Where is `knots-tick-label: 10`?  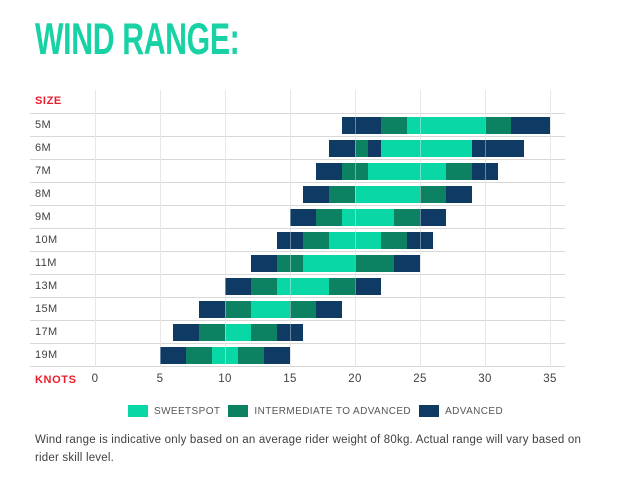 knots-tick-label: 10 is located at coordinates (225, 379).